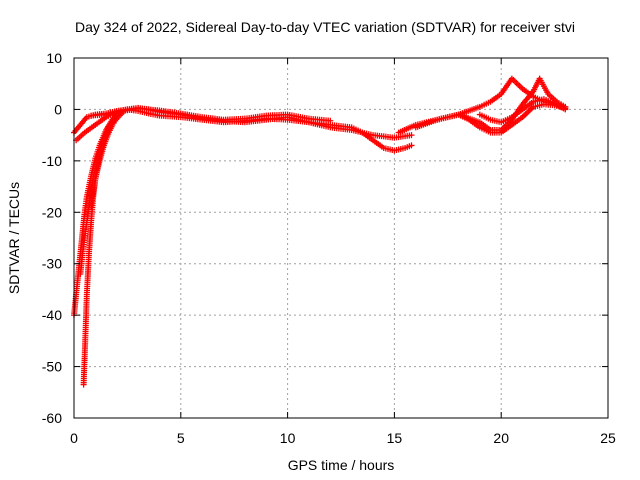 The image size is (640, 480). What do you see at coordinates (181, 438) in the screenshot?
I see `x-tick-label: 5` at bounding box center [181, 438].